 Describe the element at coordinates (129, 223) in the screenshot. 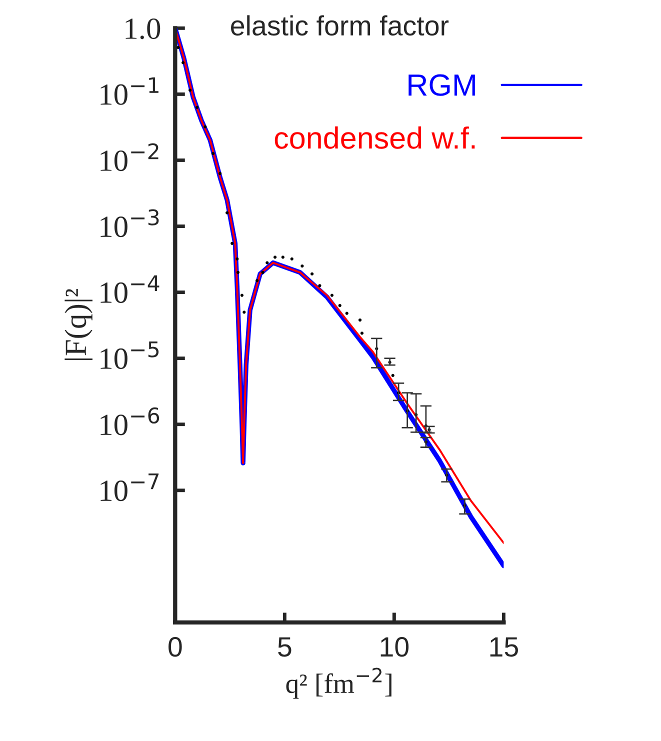

I see `y-tick-label: 10$^{−3}$` at that location.